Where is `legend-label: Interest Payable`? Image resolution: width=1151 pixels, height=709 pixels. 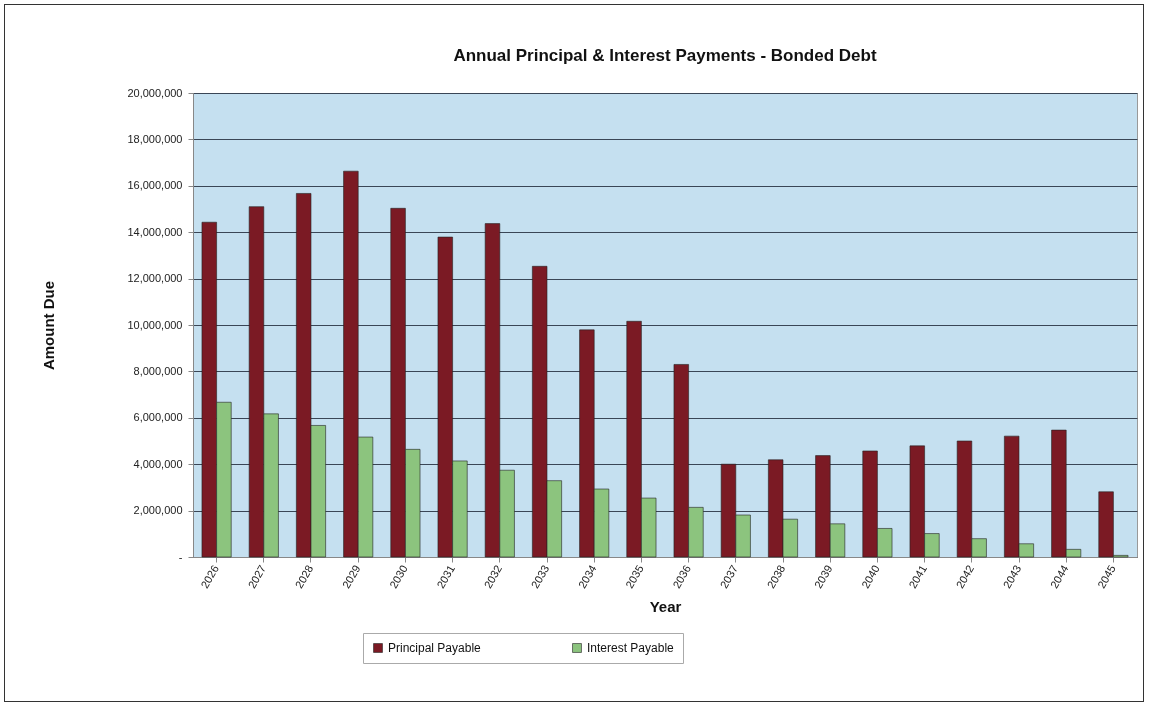
legend-label: Interest Payable is located at coordinates (631, 648).